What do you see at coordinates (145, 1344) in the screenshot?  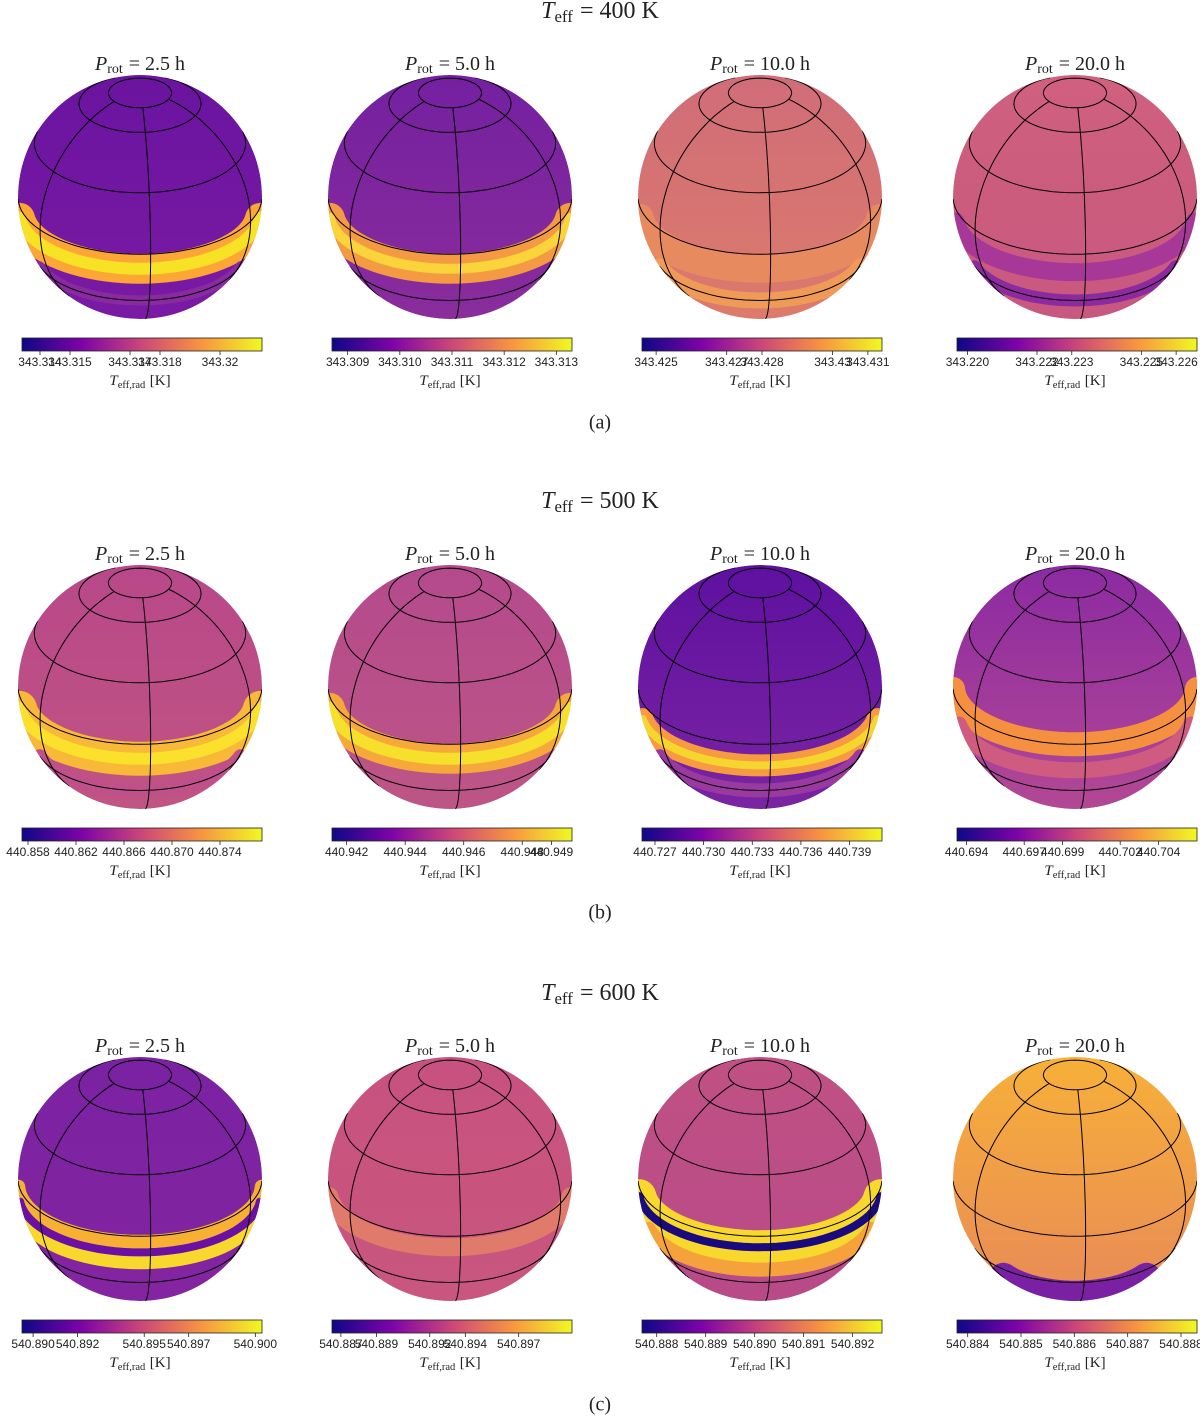 I see `colorbar-tick-label: 540.895` at bounding box center [145, 1344].